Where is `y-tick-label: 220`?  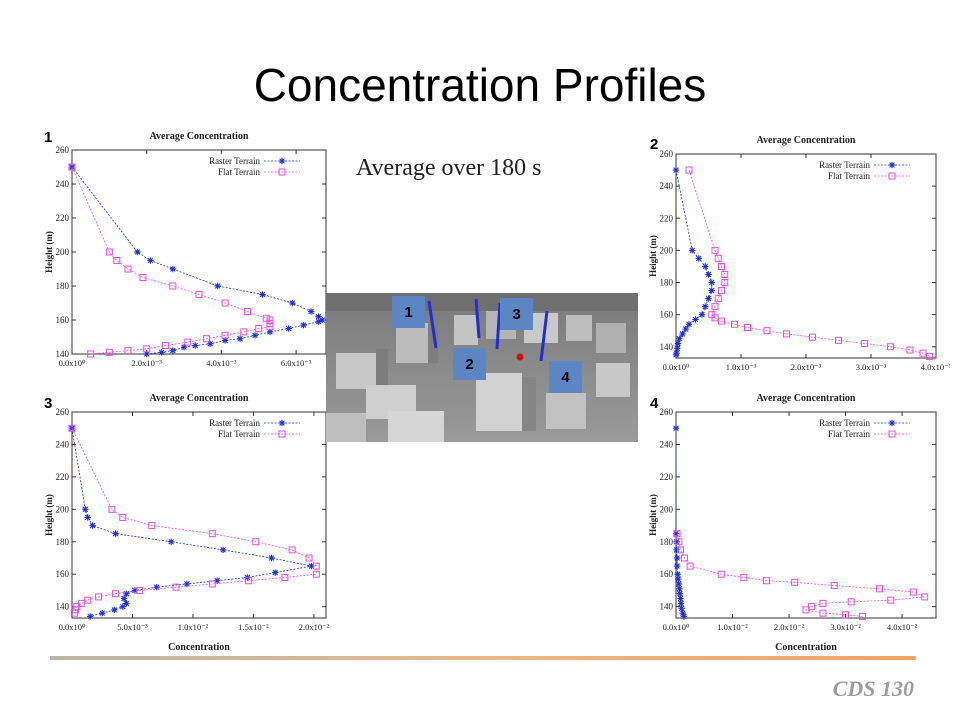
y-tick-label: 220 is located at coordinates (667, 477).